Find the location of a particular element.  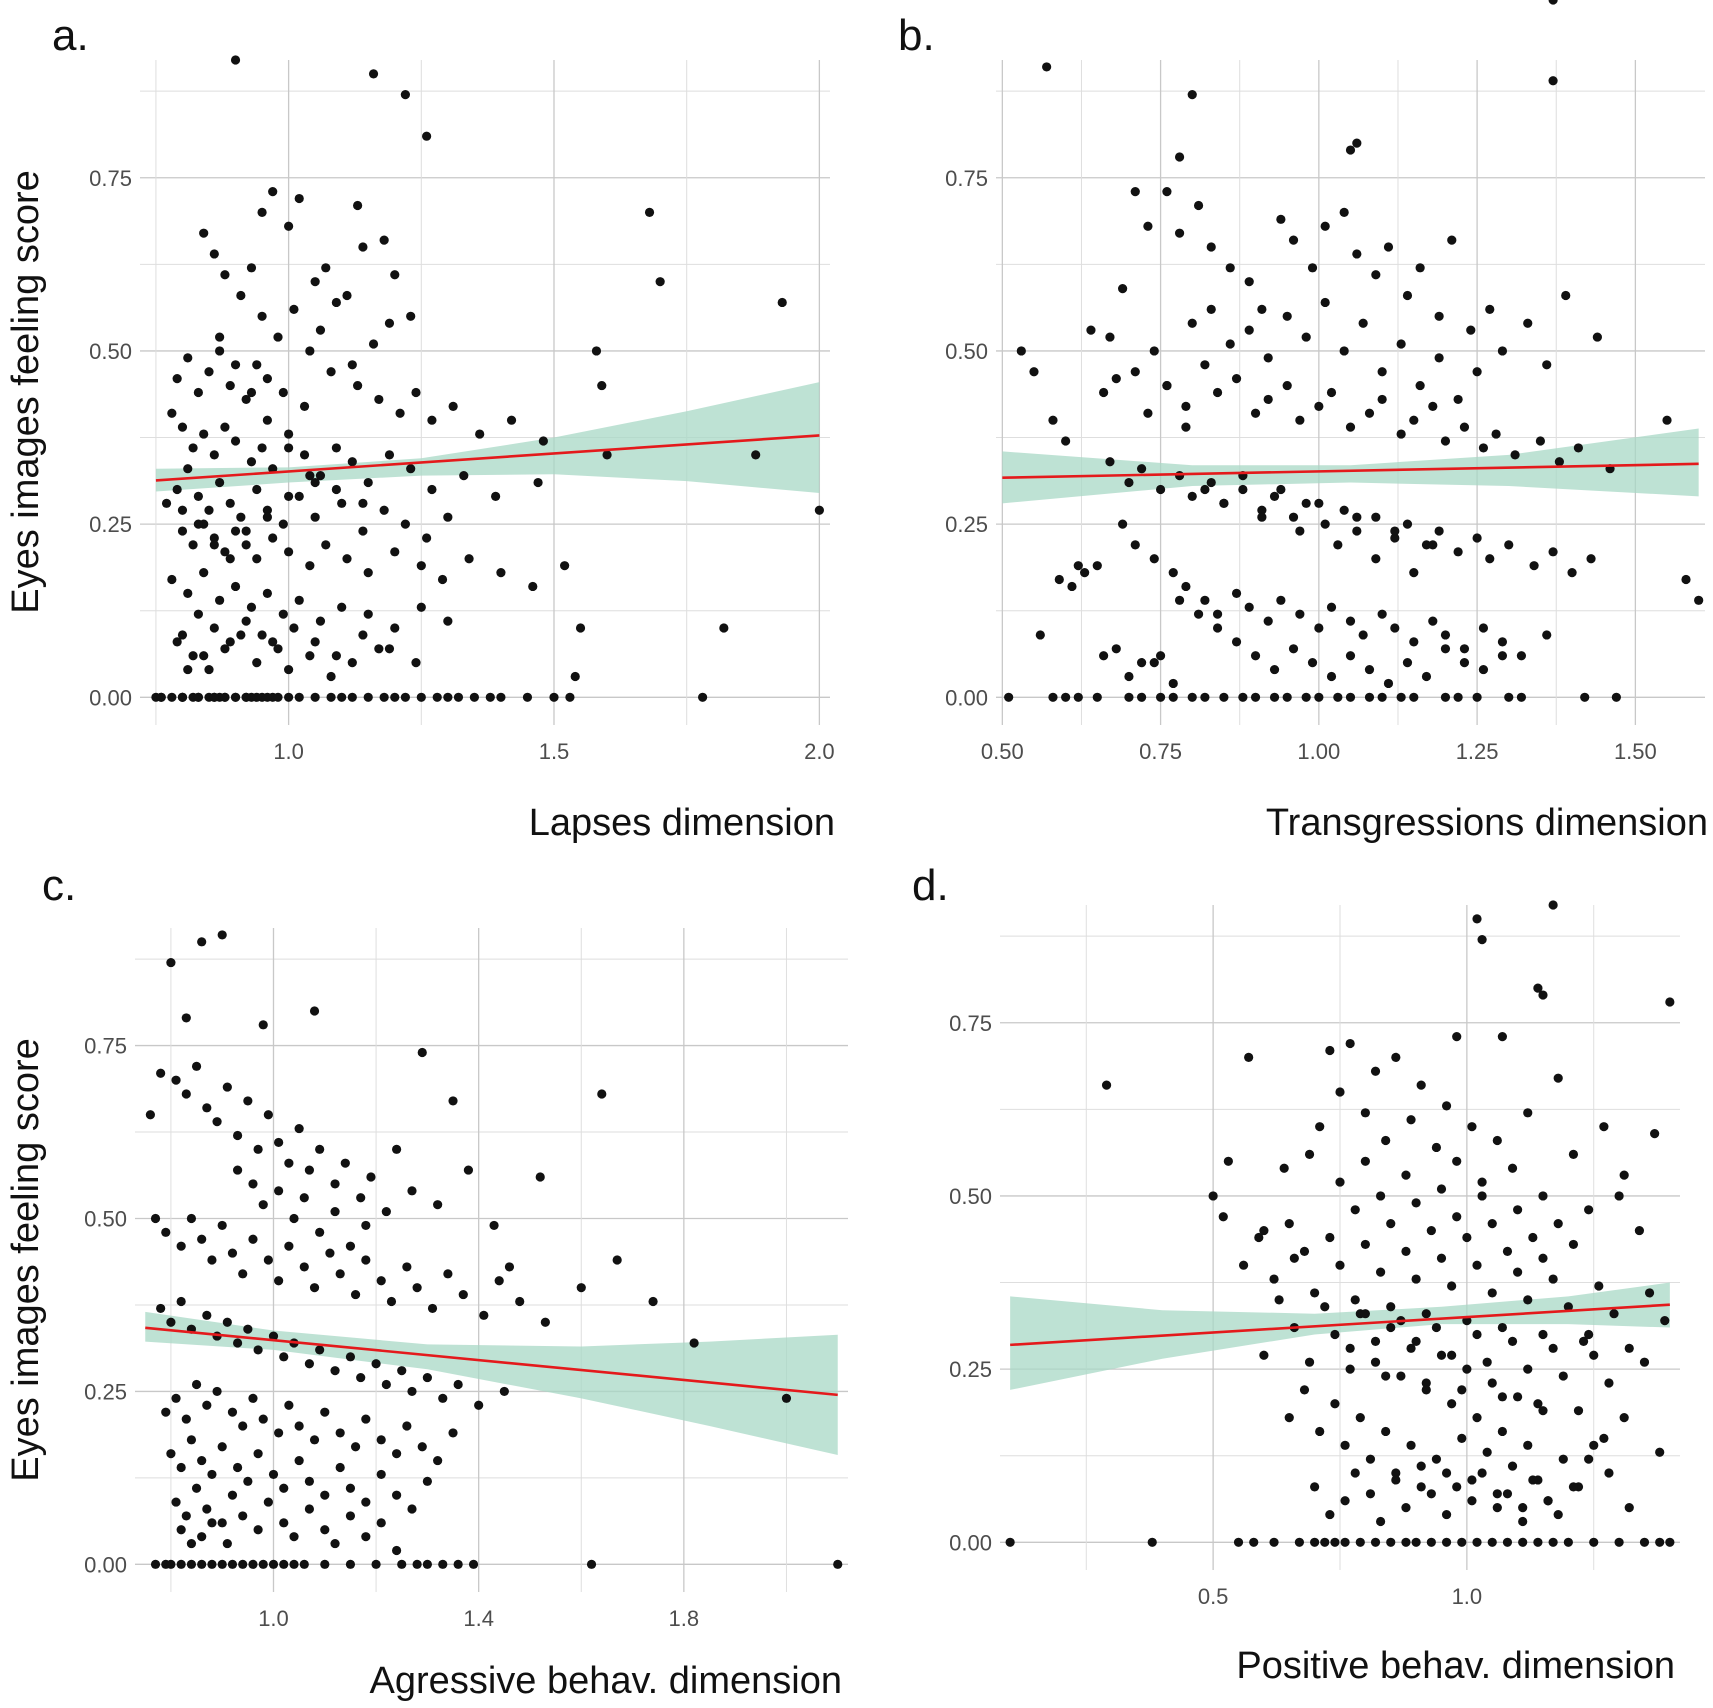

y-tick-label: 0.00 is located at coordinates (970, 1542).